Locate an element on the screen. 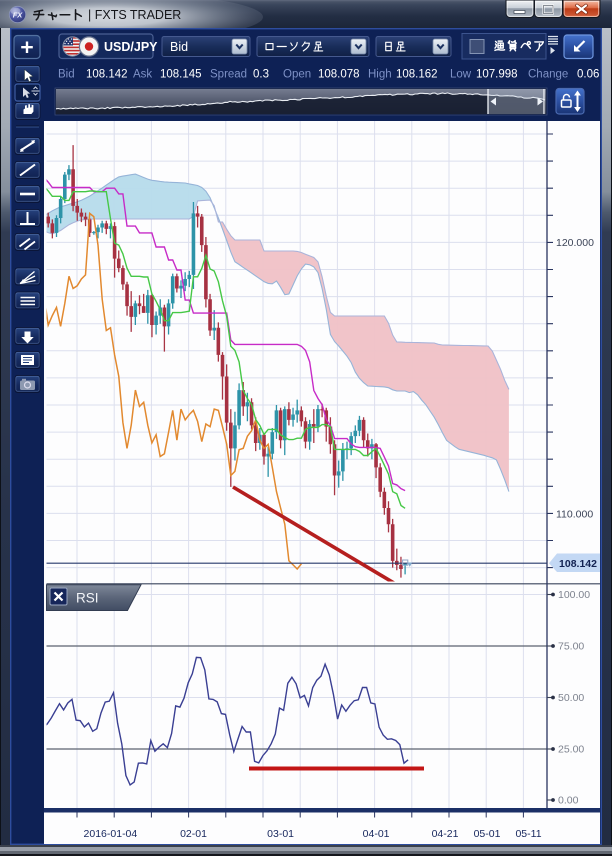  svg-text: | FXTS TRADER is located at coordinates (134, 15).